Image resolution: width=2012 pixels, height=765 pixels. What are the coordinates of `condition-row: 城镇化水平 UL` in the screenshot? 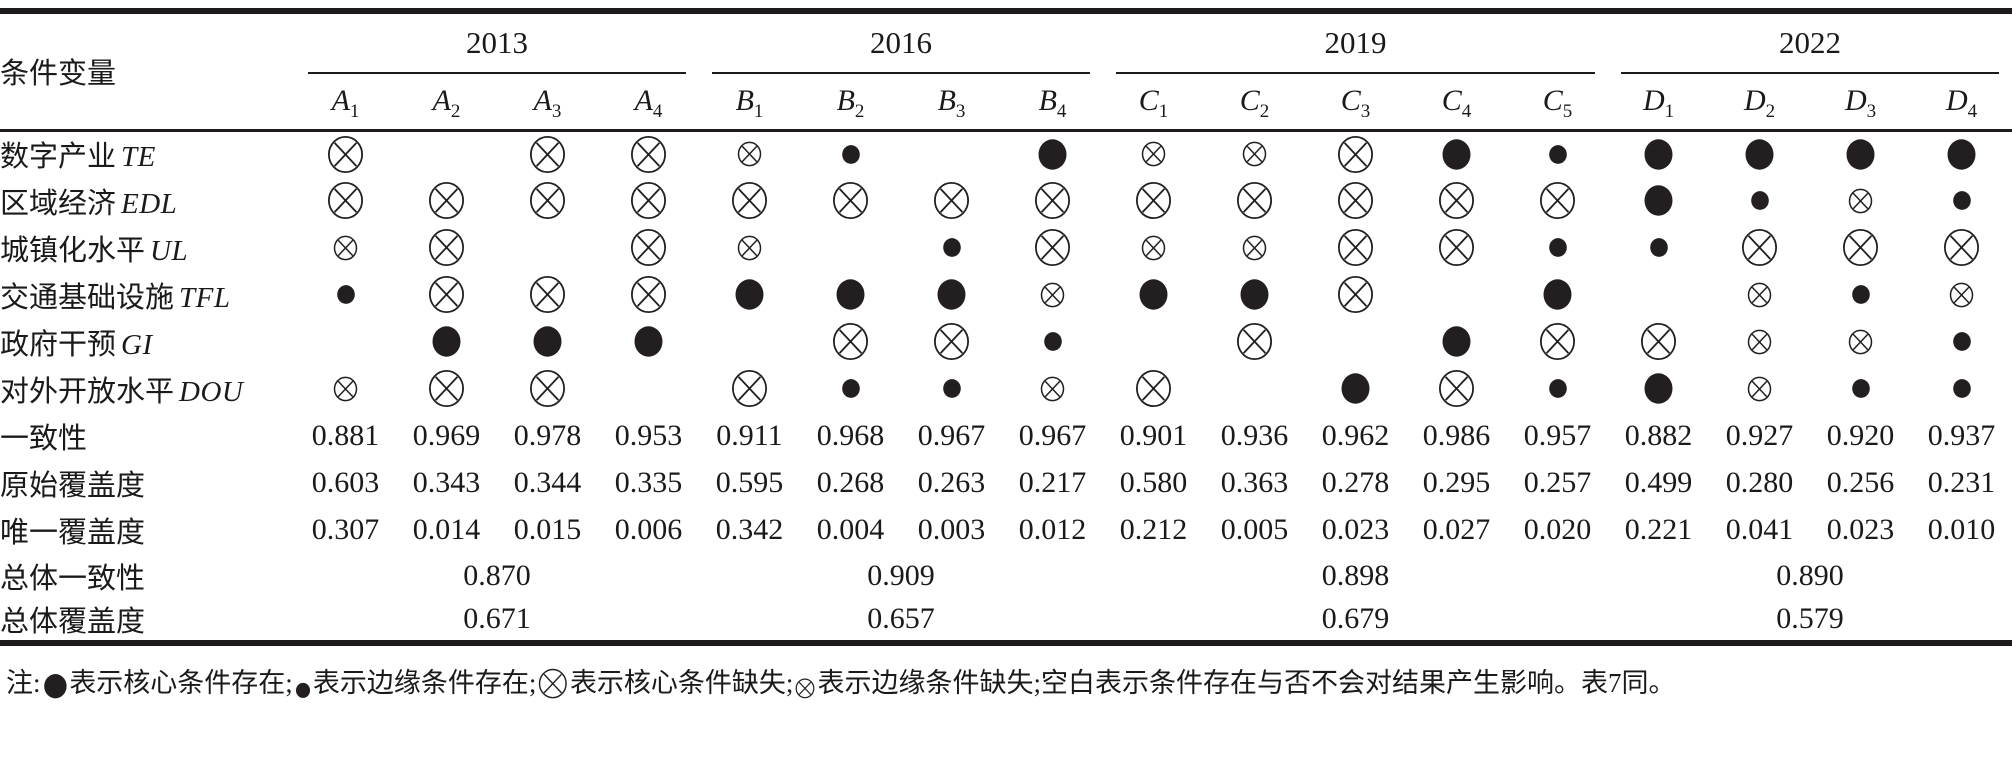 It's located at (1006, 247).